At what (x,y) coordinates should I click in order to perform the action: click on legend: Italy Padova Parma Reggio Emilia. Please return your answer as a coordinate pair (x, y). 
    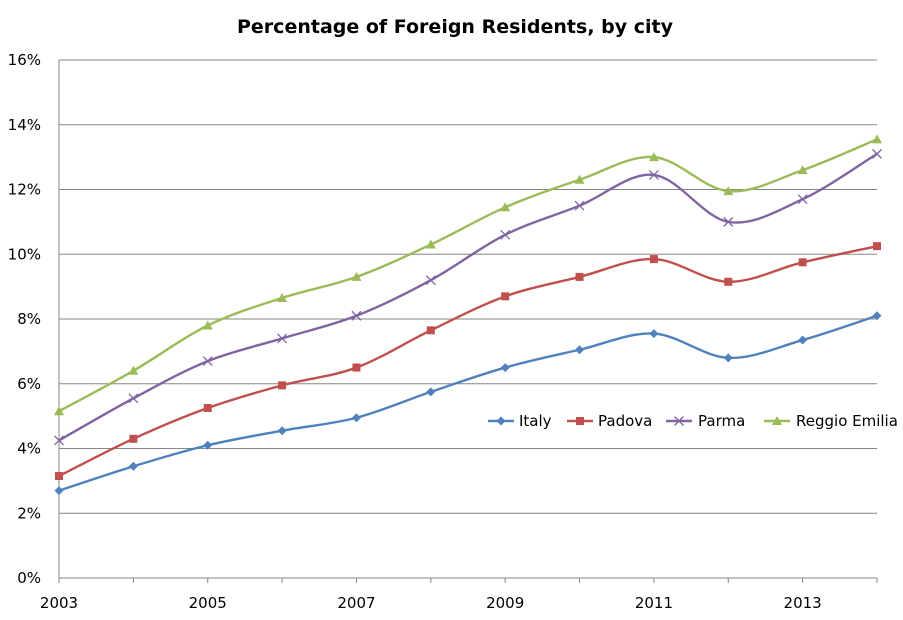
    Looking at the image, I should click on (693, 421).